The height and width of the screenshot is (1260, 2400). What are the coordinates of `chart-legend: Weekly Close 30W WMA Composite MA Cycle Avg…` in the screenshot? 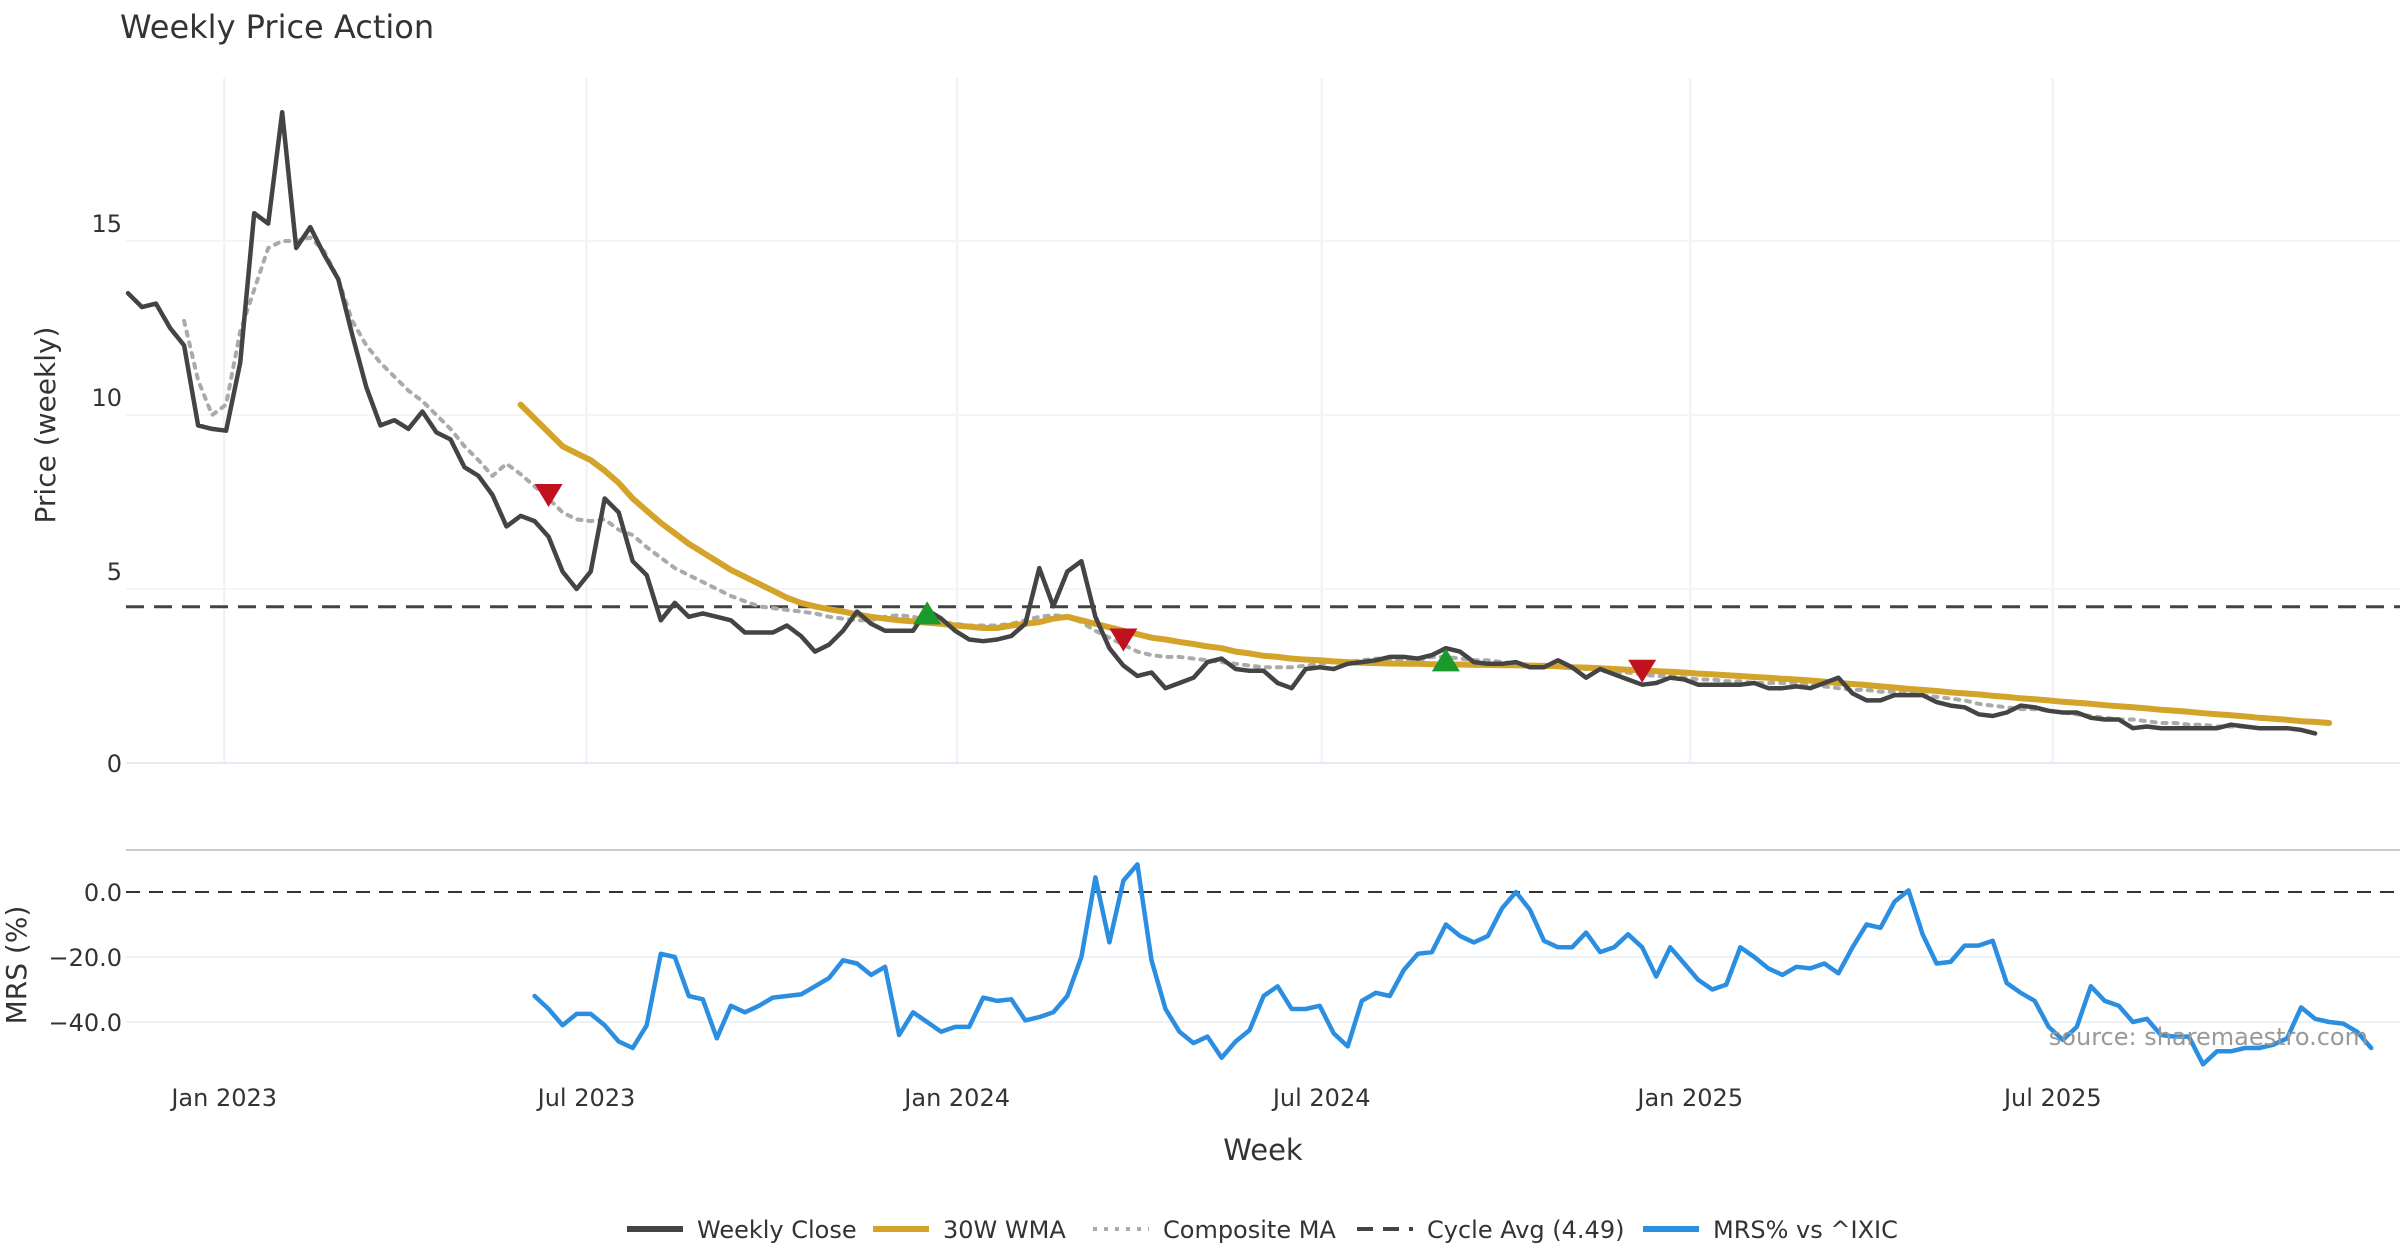 It's located at (1262, 1230).